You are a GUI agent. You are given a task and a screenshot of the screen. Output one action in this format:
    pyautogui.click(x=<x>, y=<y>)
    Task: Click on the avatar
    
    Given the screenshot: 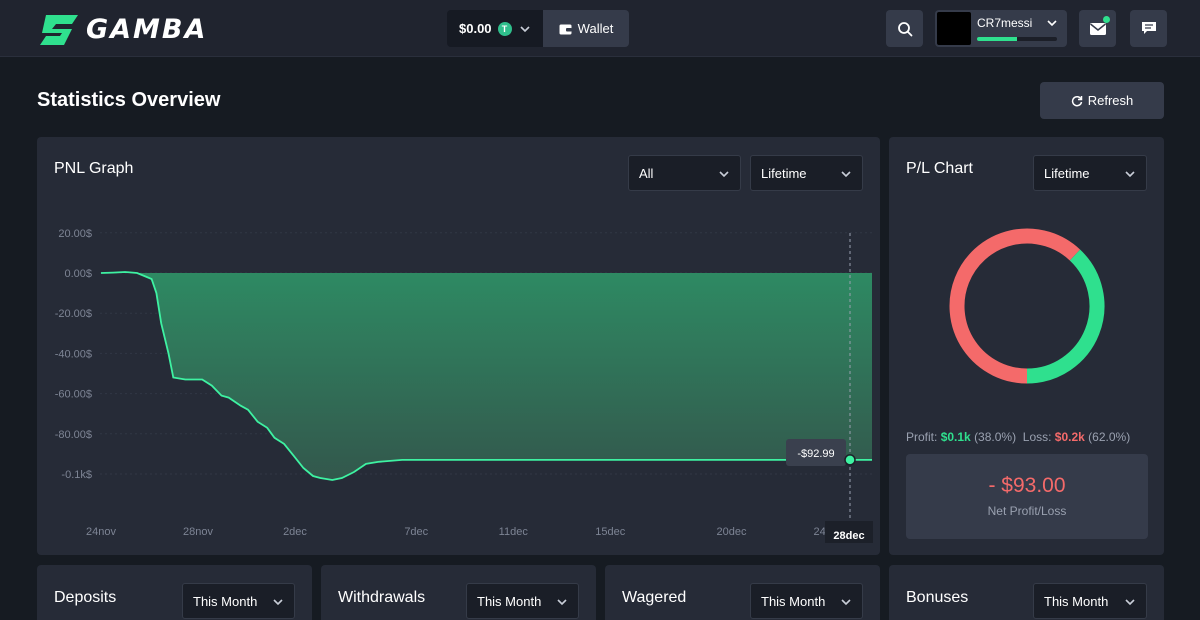 What is the action you would take?
    pyautogui.click(x=954, y=28)
    